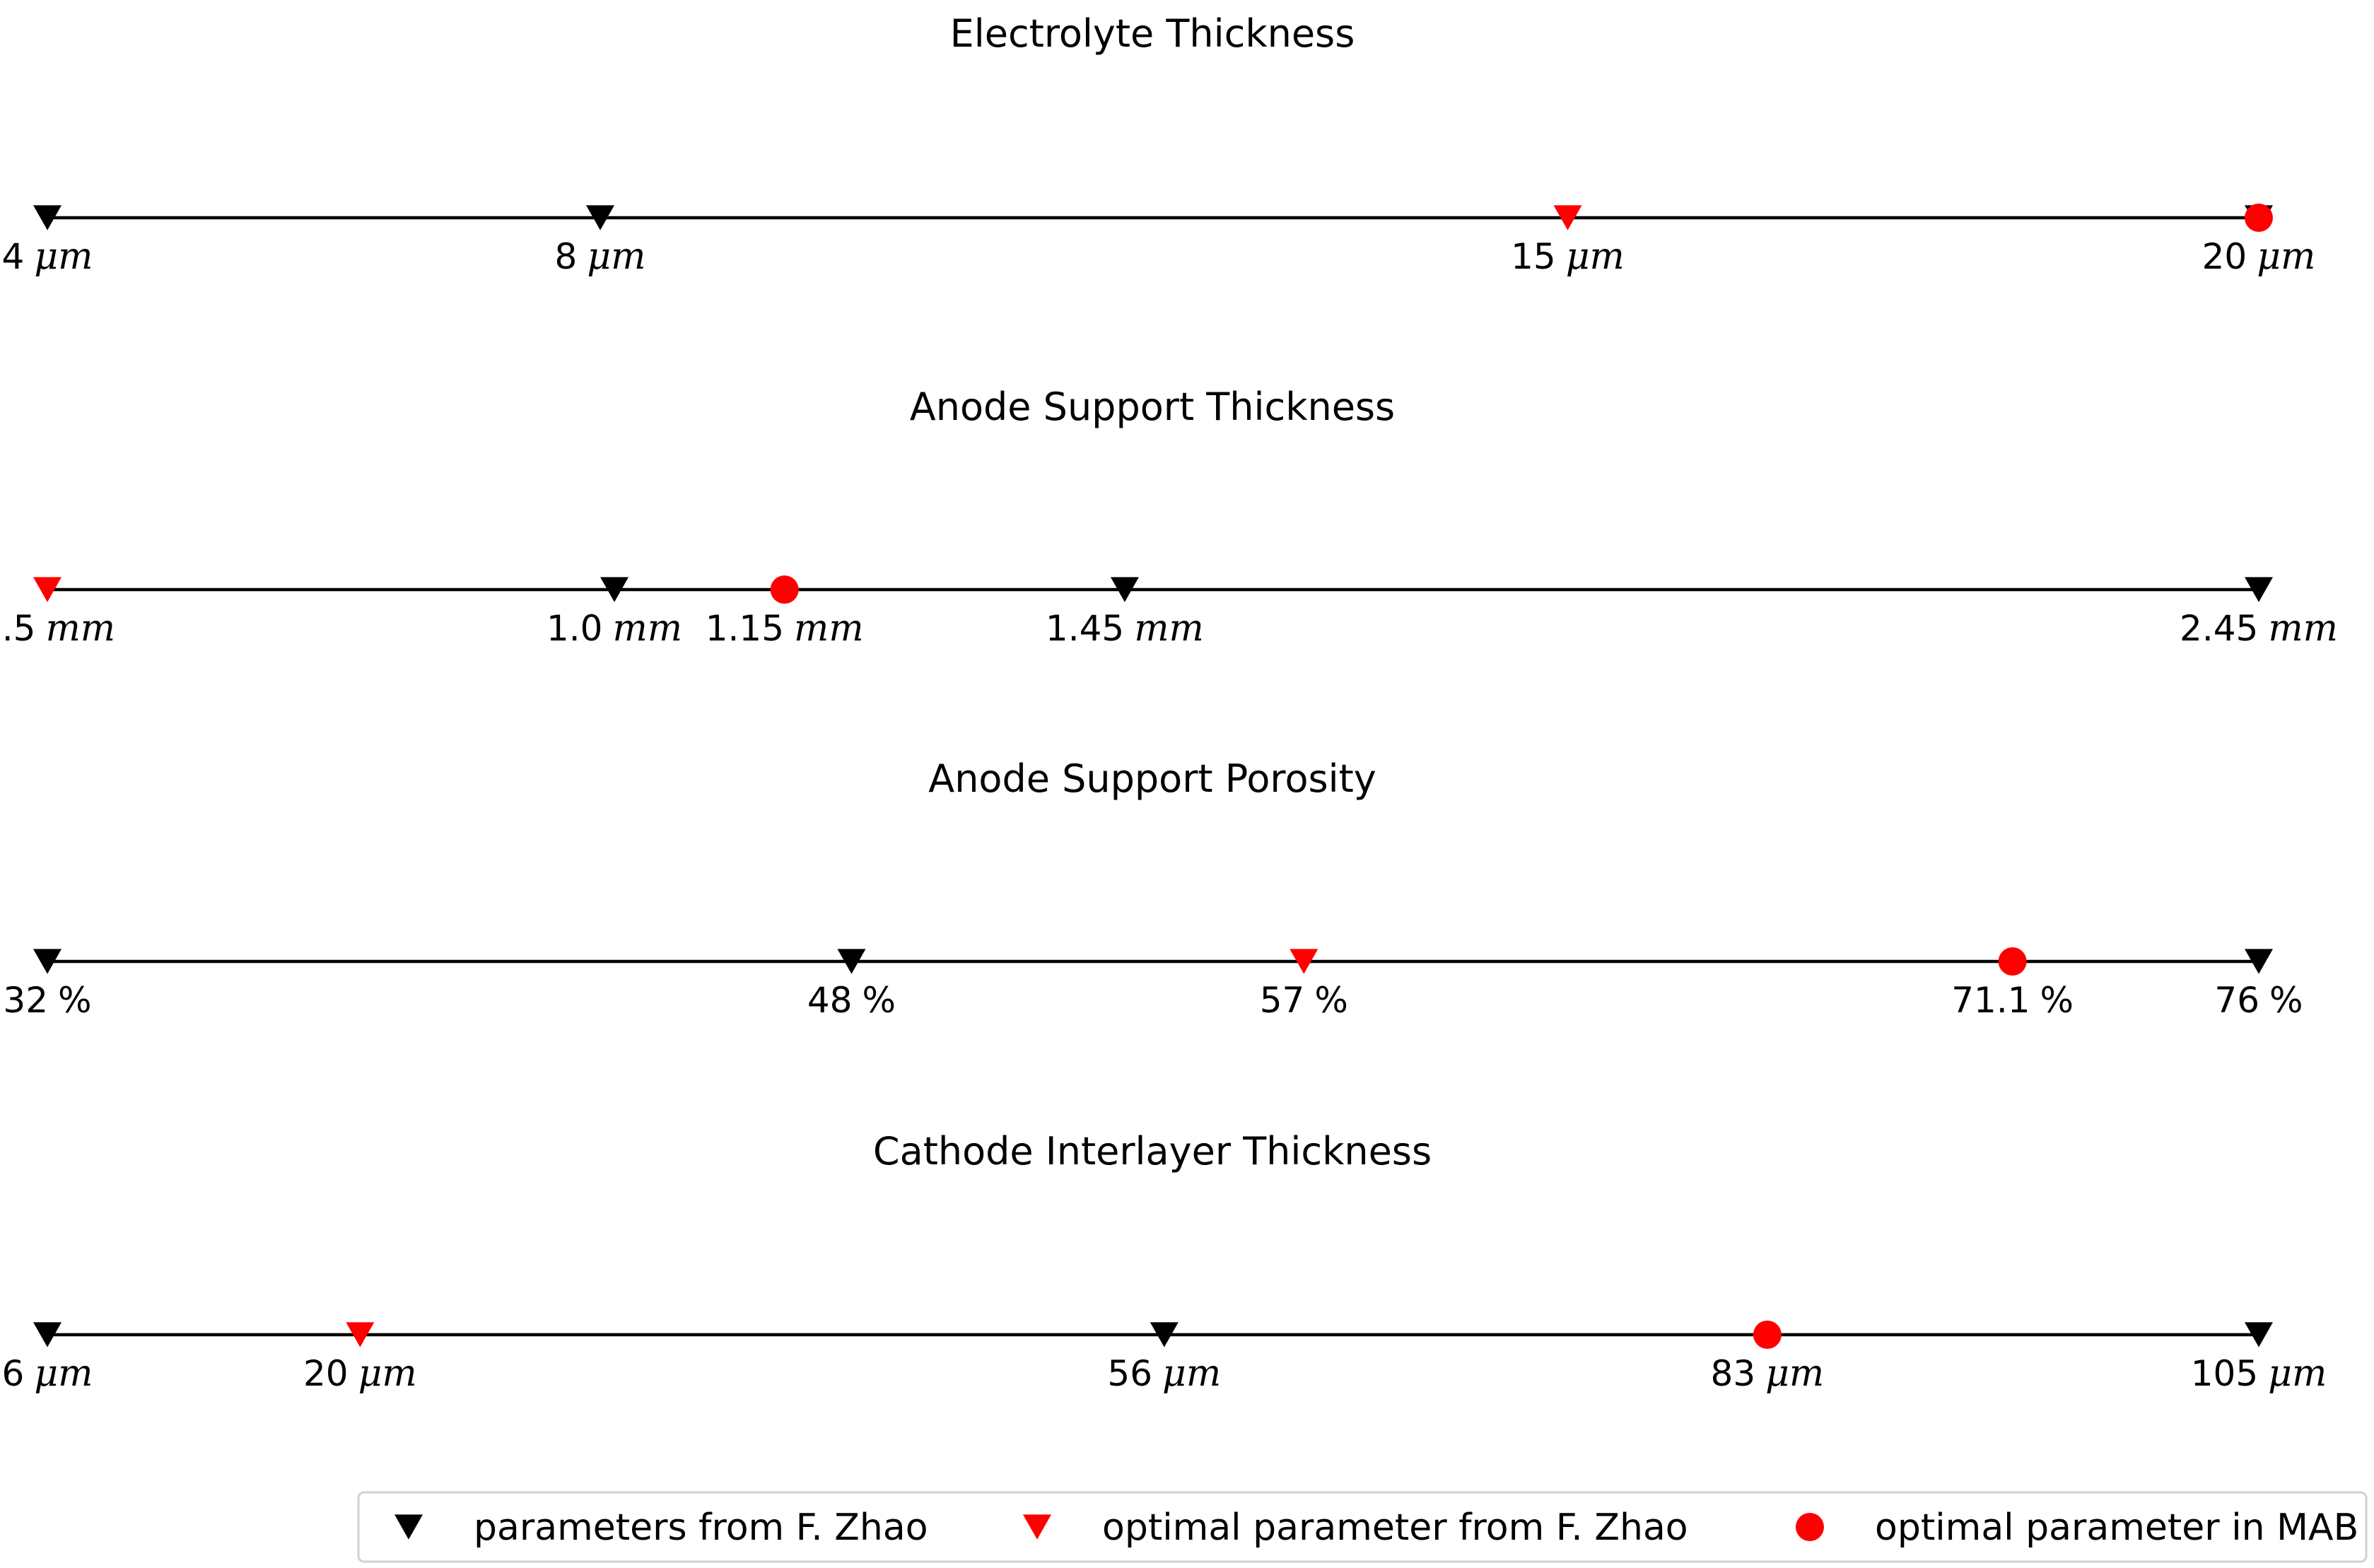  Describe the element at coordinates (2259, 1373) in the screenshot. I see `tick-label: 105 μm` at that location.